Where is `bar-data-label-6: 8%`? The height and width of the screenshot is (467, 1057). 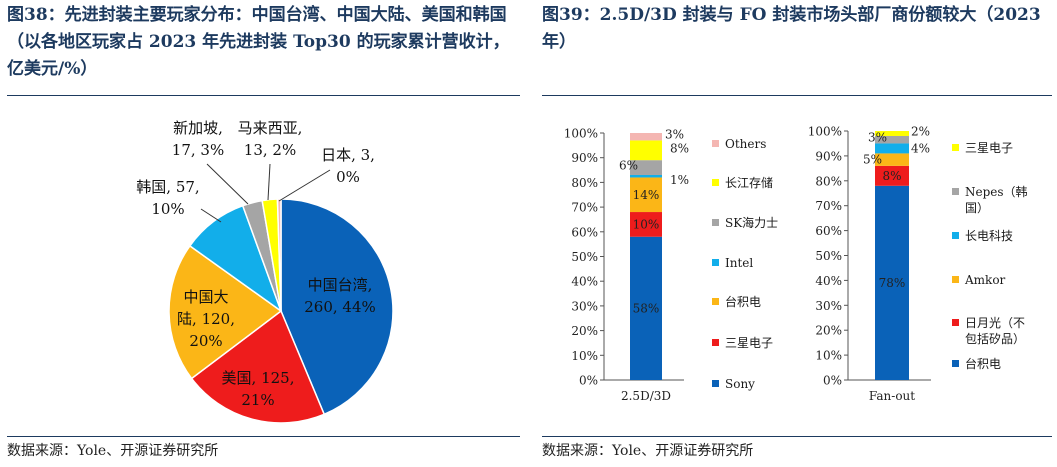
bar-data-label-6: 8% is located at coordinates (679, 148).